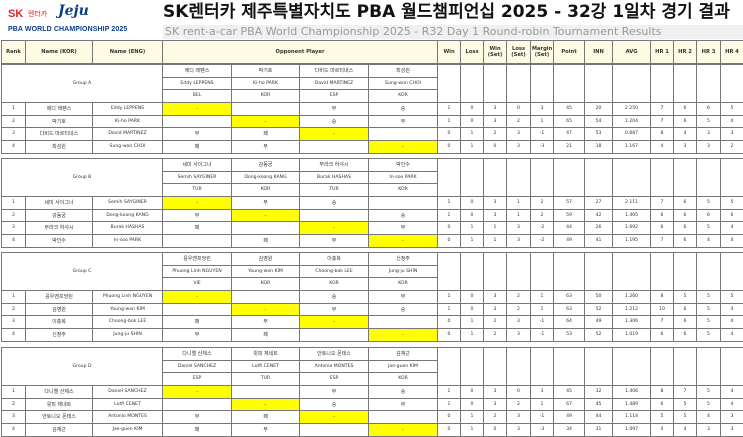 This screenshot has width=743, height=437. What do you see at coordinates (632, 309) in the screenshot?
I see `stat-avg: 1.212` at bounding box center [632, 309].